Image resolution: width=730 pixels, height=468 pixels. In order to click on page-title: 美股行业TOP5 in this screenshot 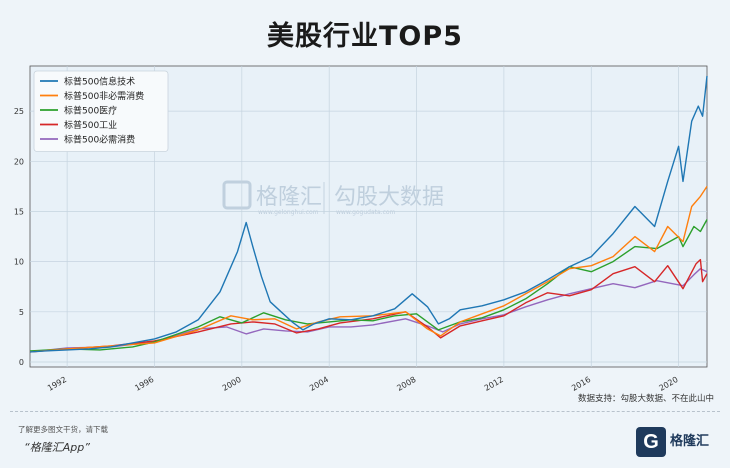, I will do `click(365, 36)`.